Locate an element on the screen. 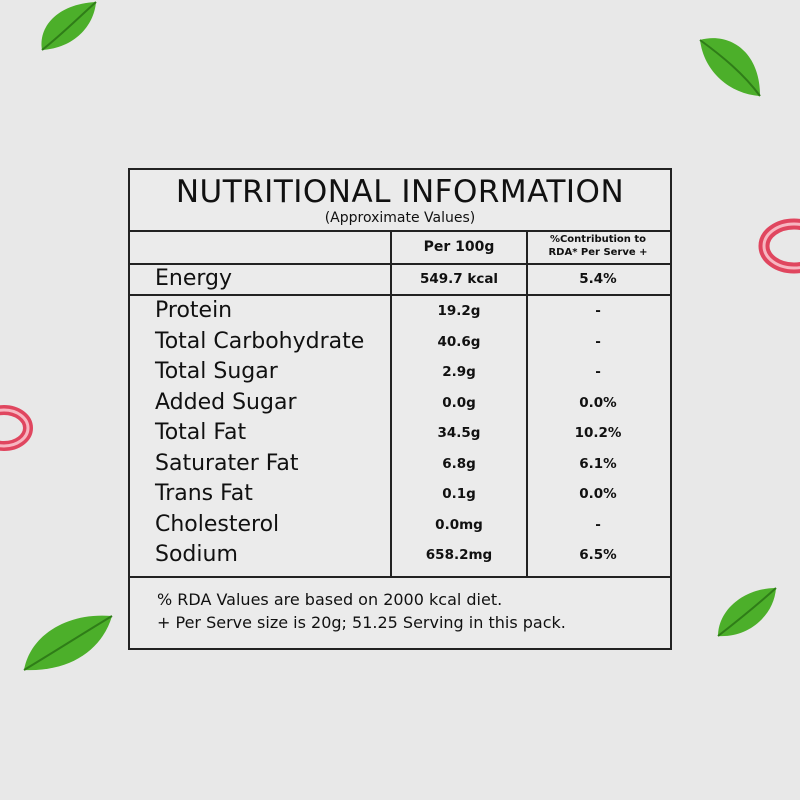 The width and height of the screenshot is (800, 800). nutrient-name: Added Sugar is located at coordinates (226, 402).